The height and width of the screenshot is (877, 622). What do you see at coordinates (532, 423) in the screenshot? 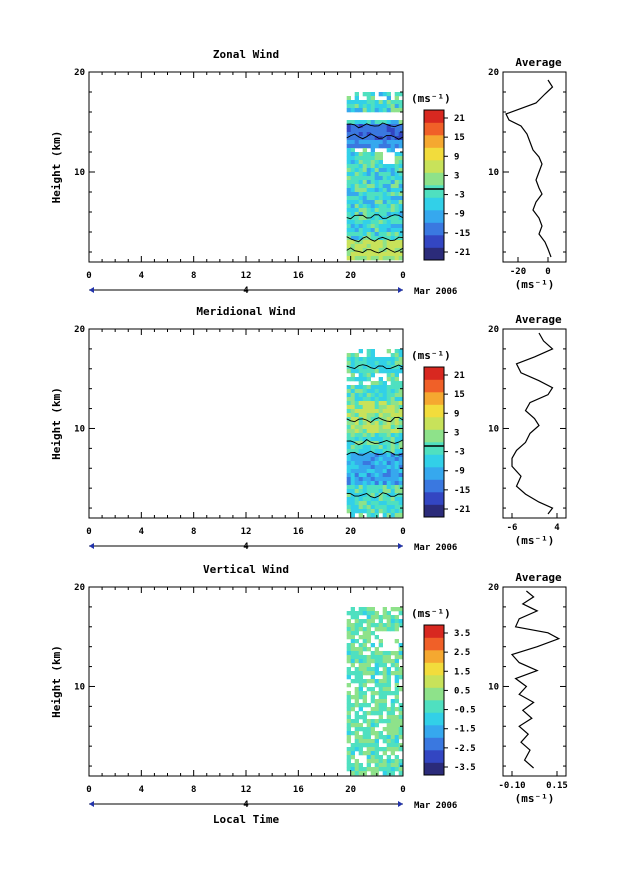
I see `profile-line` at bounding box center [532, 423].